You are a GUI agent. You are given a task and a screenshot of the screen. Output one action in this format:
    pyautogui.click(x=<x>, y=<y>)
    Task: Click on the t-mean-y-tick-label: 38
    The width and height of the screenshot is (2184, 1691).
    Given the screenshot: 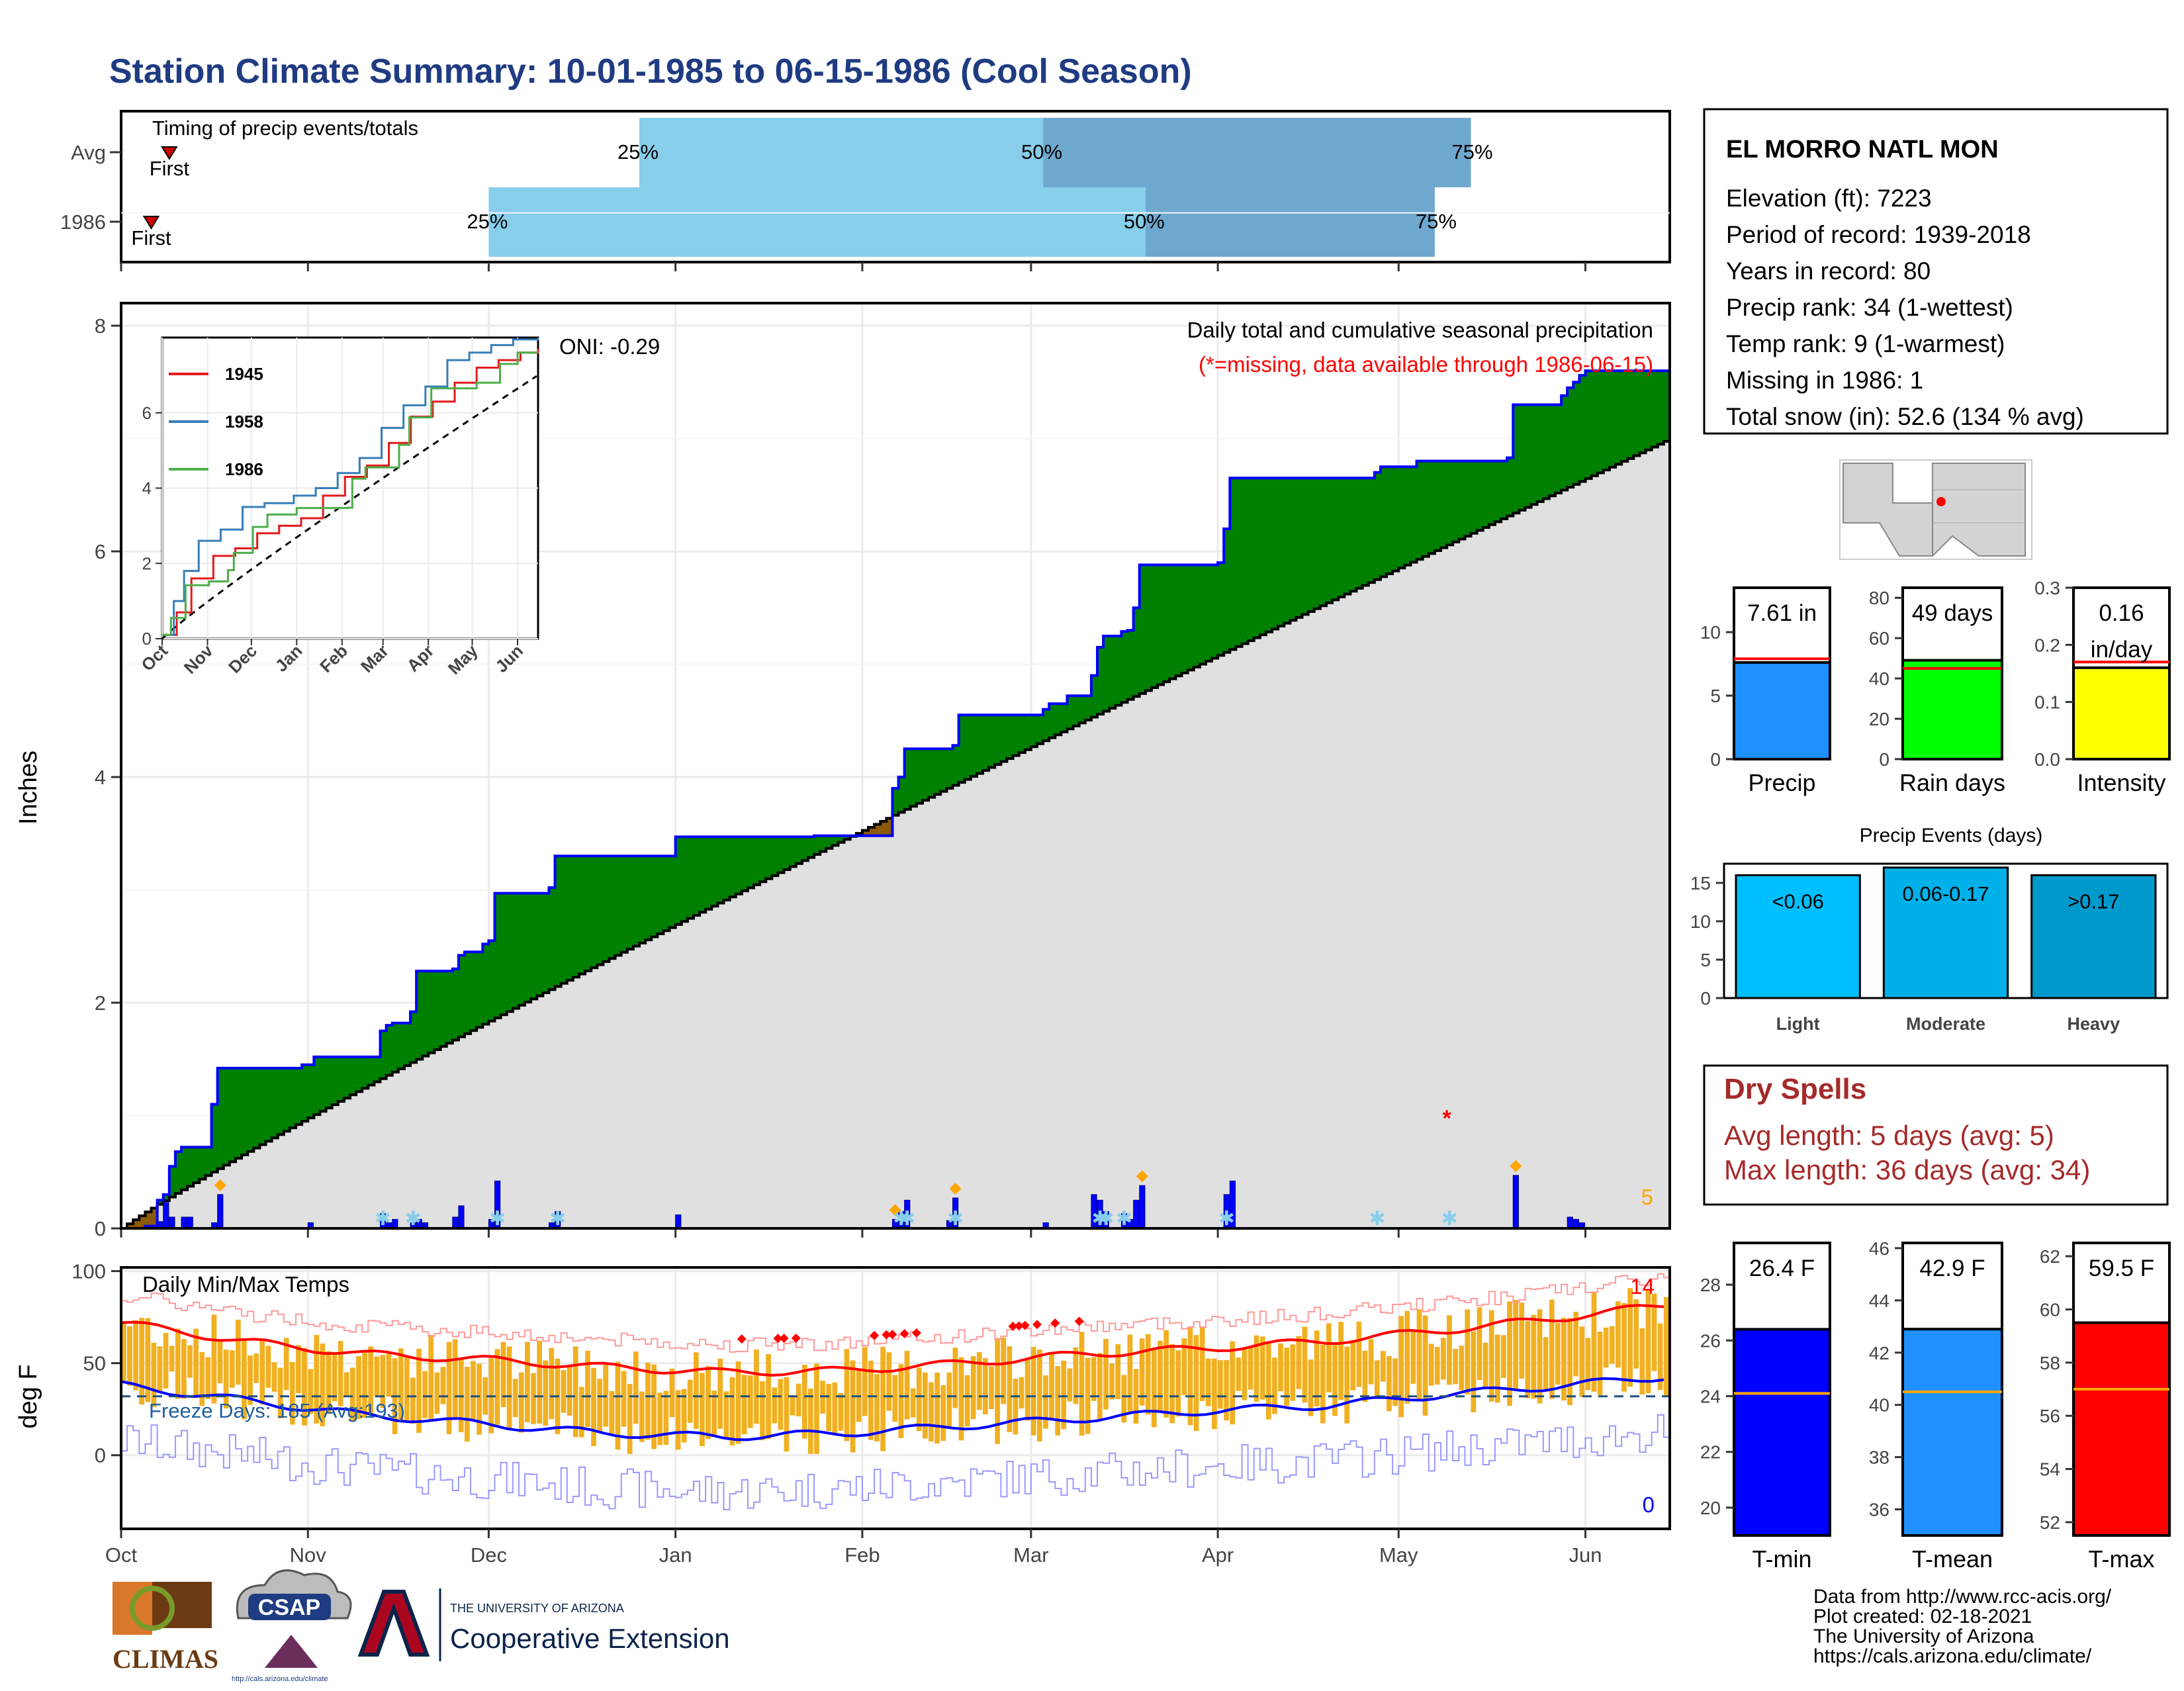 What is the action you would take?
    pyautogui.click(x=1879, y=1458)
    